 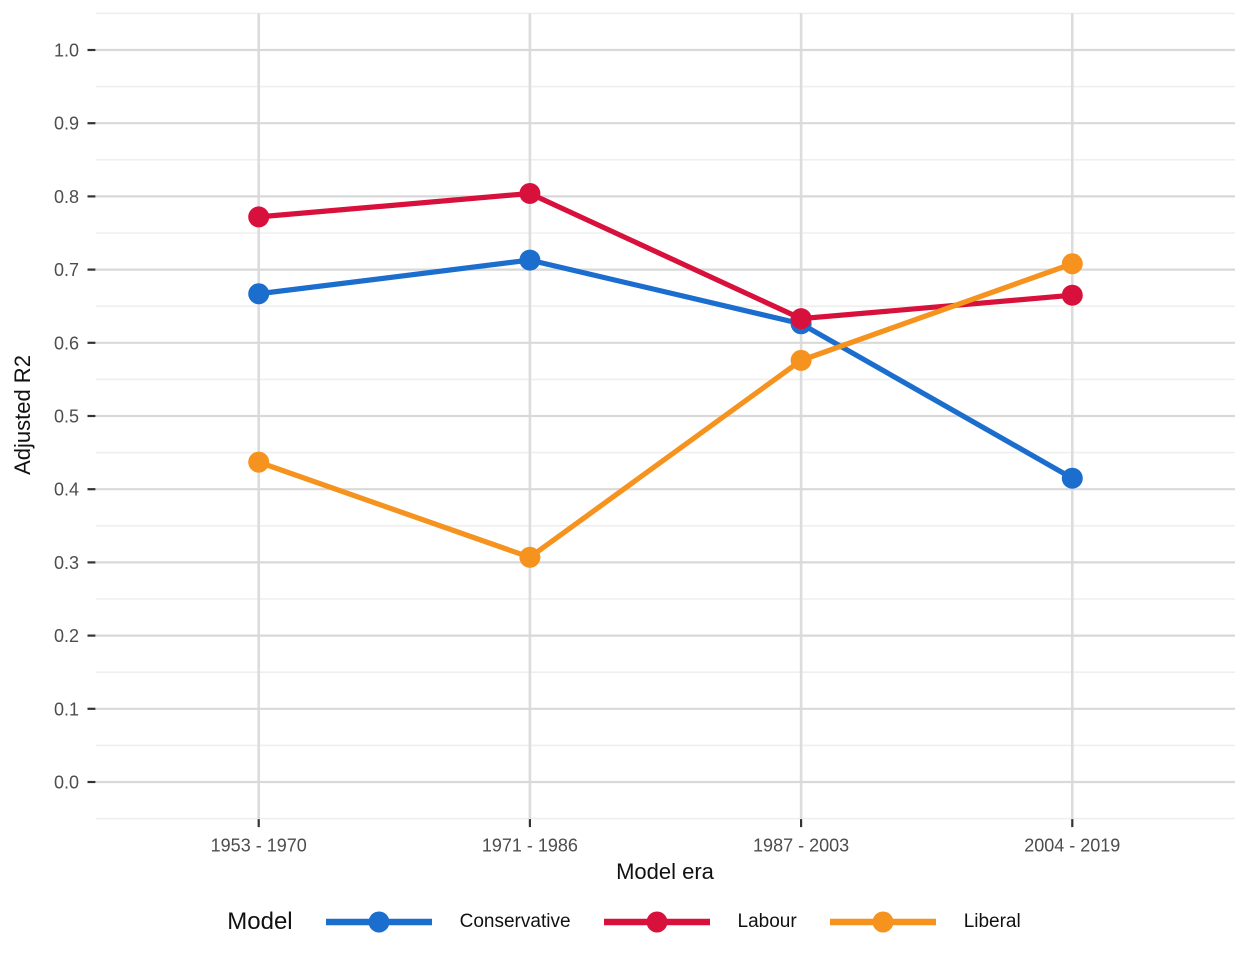 I want to click on y-tick-label: 0.0, so click(x=66, y=783).